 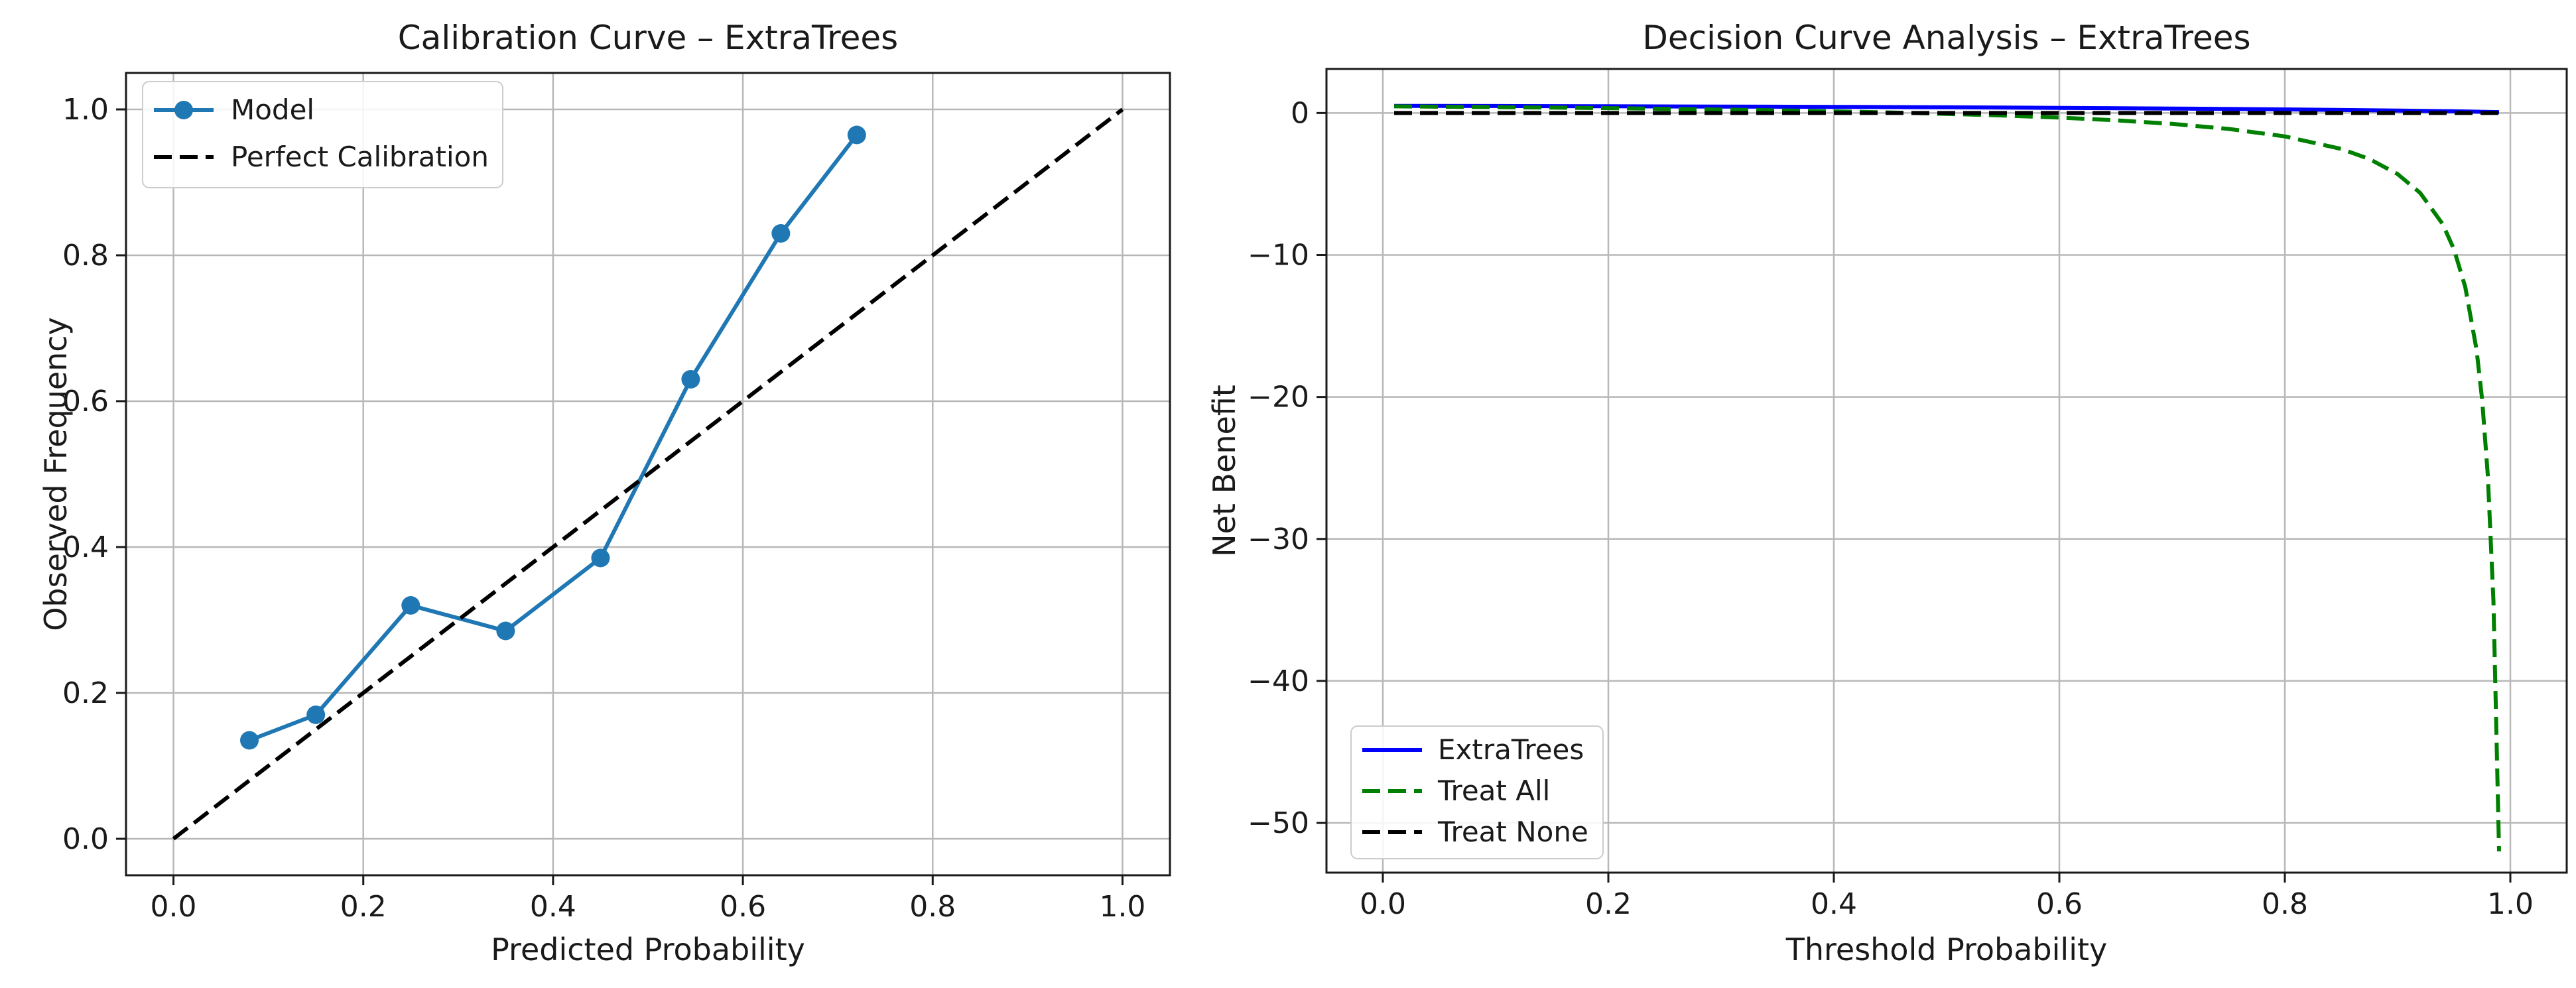 I want to click on y-tick-label: −40, so click(x=1279, y=681).